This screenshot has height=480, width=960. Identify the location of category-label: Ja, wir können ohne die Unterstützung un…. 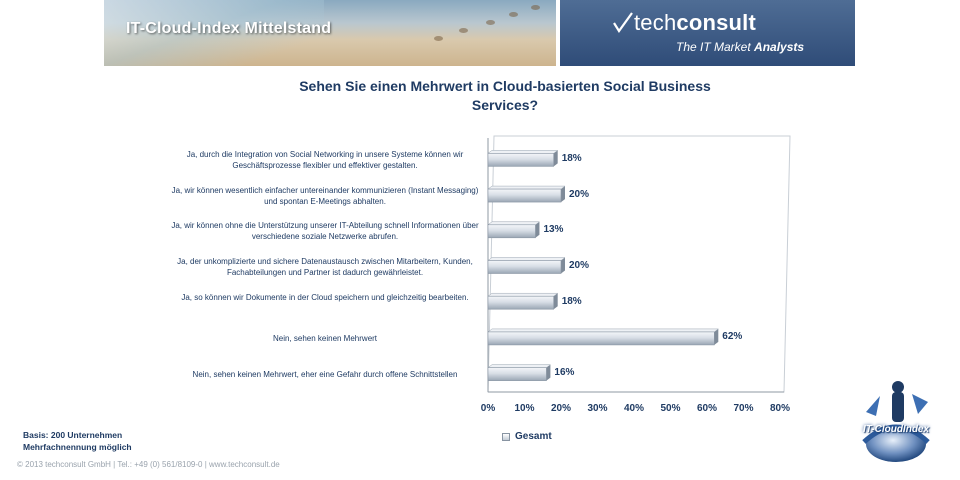
(325, 231).